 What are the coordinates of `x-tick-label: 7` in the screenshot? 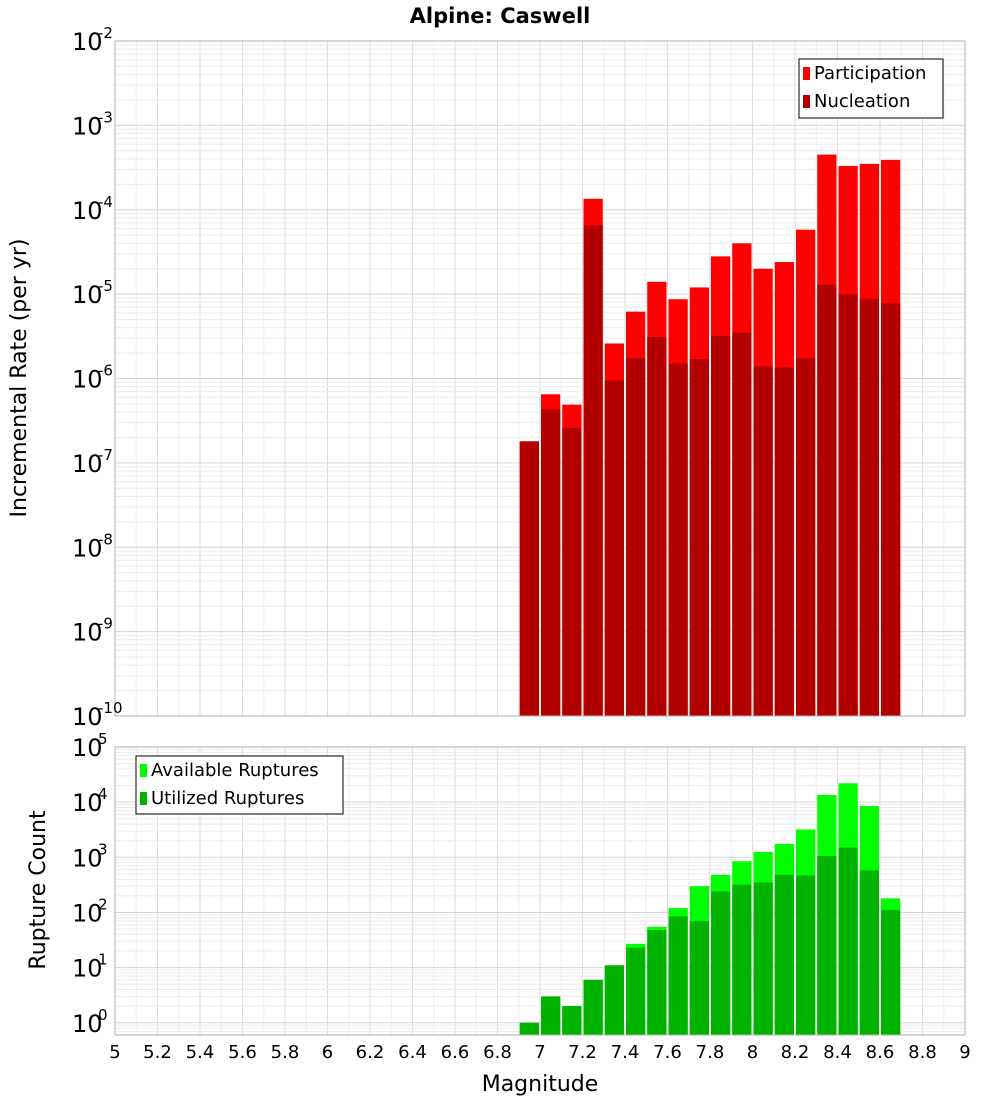 It's located at (539, 1052).